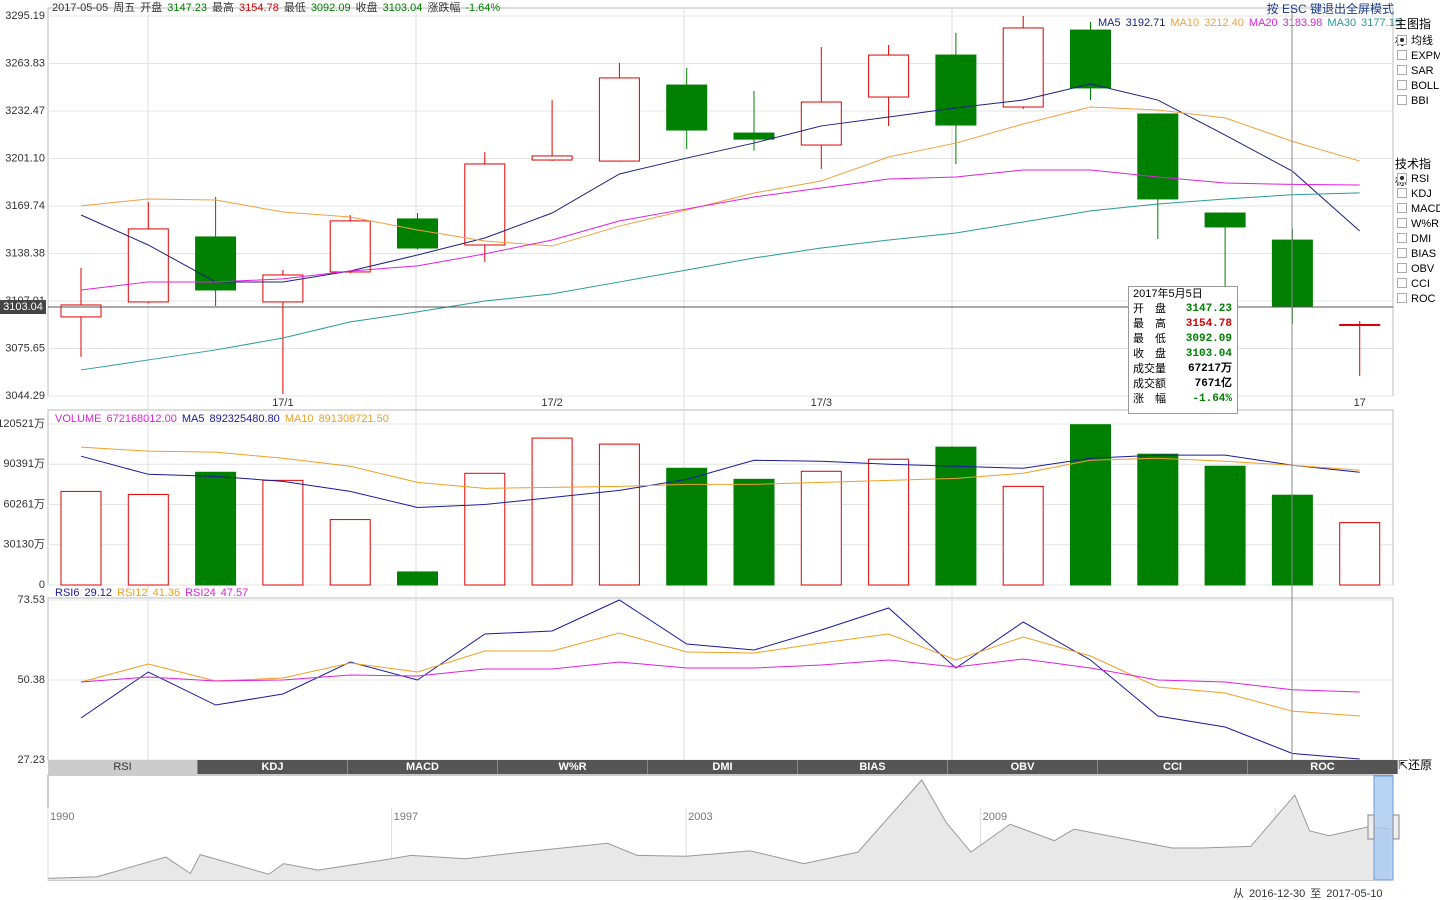 The width and height of the screenshot is (1440, 900). I want to click on header-value: 3154.78, so click(259, 8).